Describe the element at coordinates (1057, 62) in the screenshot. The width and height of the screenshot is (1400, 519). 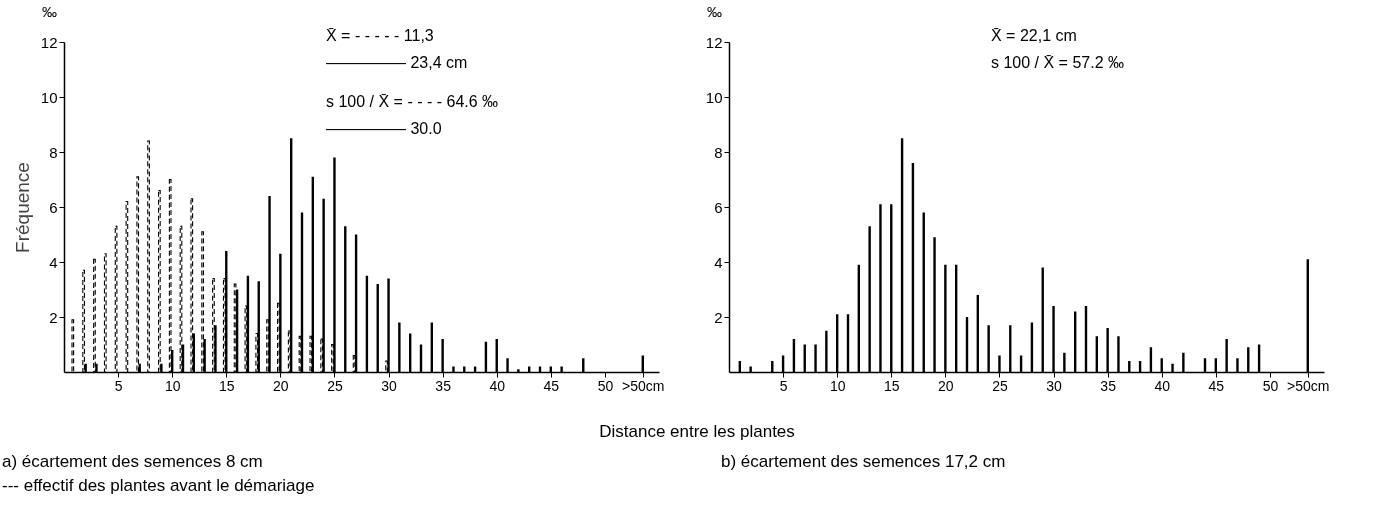
I see `annotation: s 100 / X̄ = 57.2 ‰` at that location.